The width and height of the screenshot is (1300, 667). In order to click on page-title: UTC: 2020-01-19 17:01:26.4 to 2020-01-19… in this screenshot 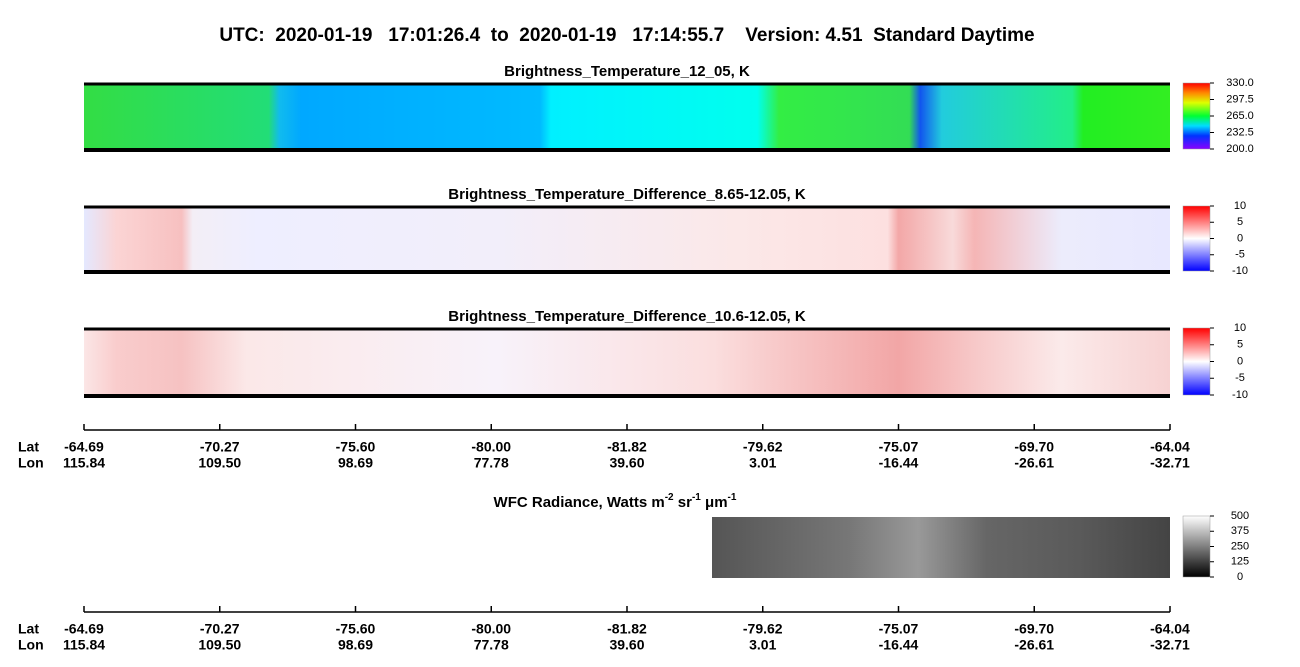, I will do `click(626, 35)`.